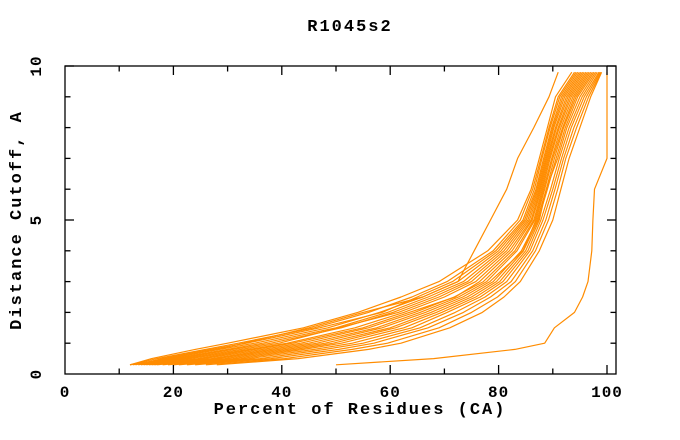 Image resolution: width=680 pixels, height=440 pixels. Describe the element at coordinates (390, 393) in the screenshot. I see `x-tick-label: 60` at that location.